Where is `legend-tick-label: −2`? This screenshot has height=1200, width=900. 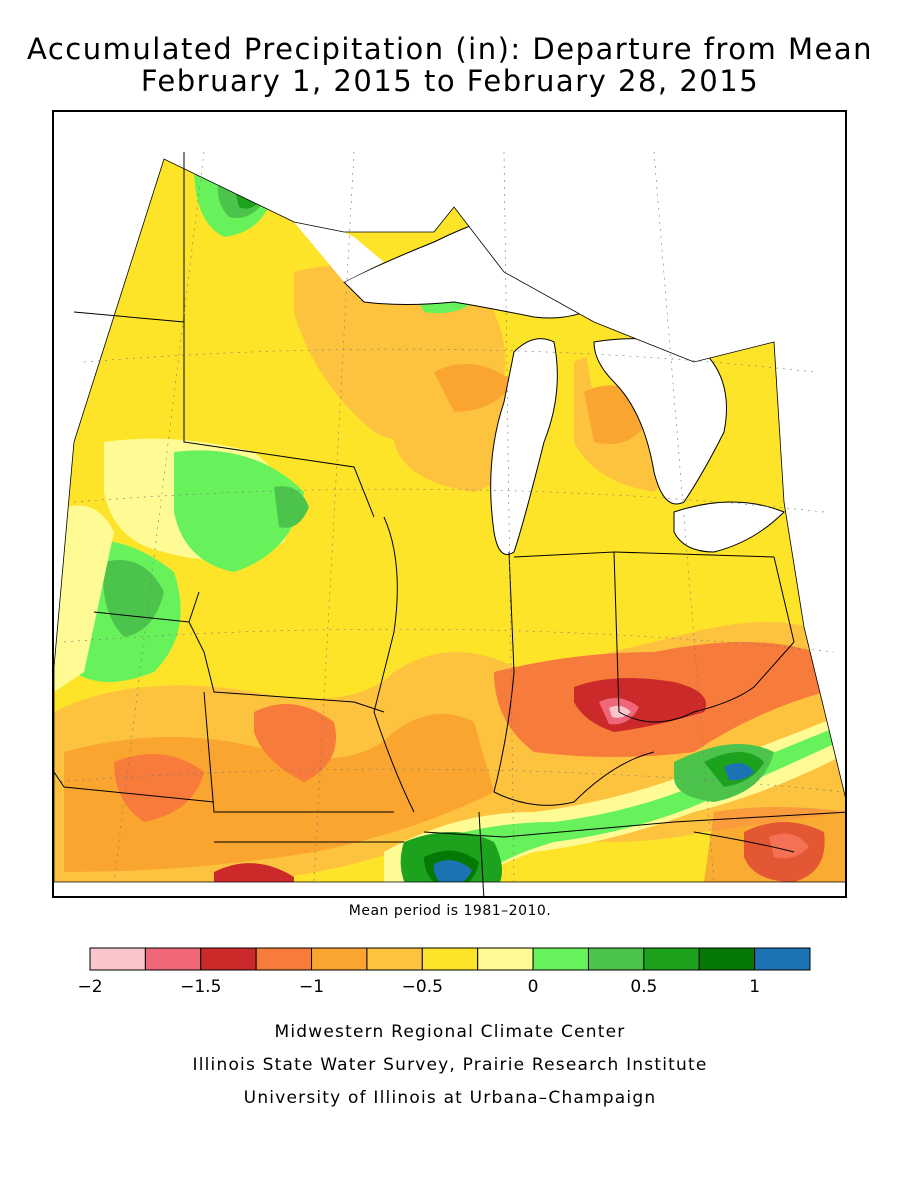
legend-tick-label: −2 is located at coordinates (89, 987).